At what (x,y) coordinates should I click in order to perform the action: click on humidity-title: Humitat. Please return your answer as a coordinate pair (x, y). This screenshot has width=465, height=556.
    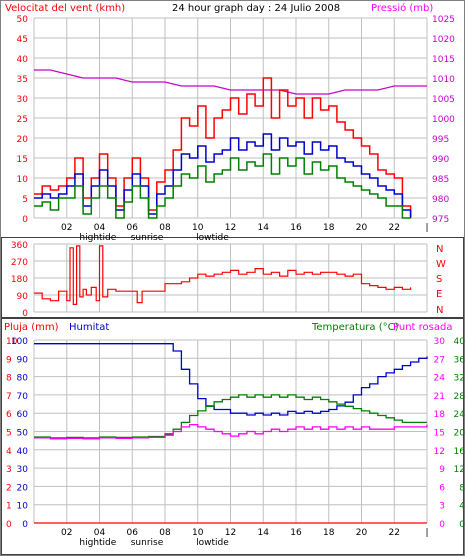
    Looking at the image, I should click on (89, 327).